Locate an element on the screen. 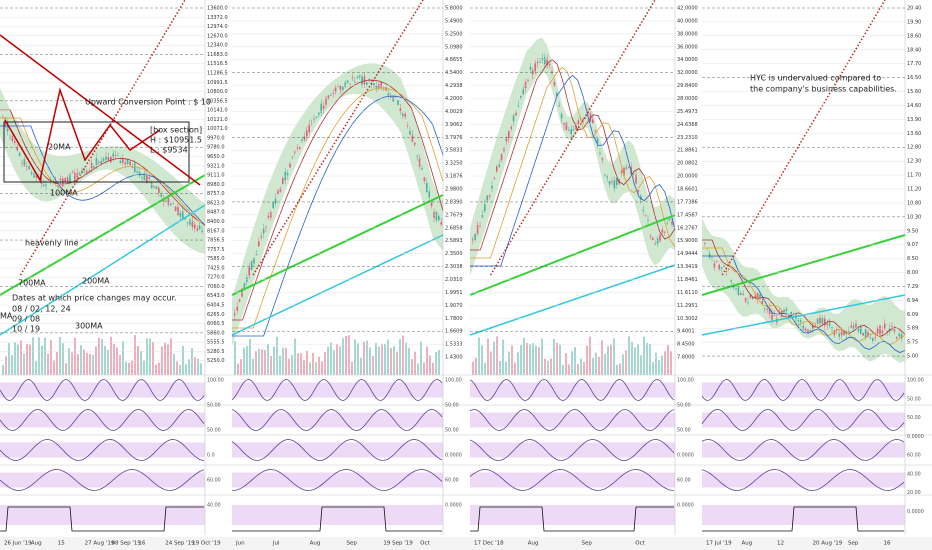  price-label: 11516.5 is located at coordinates (217, 64).